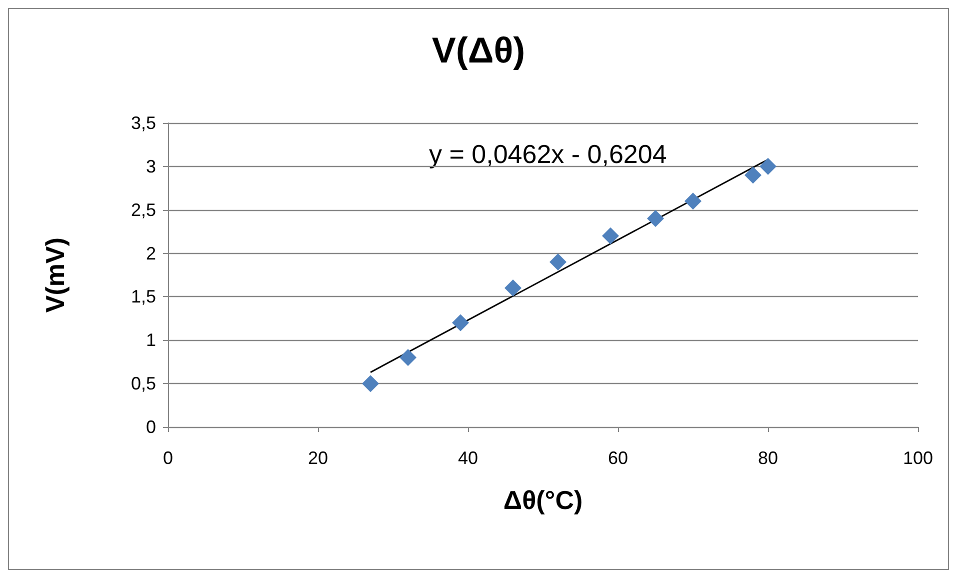 Image resolution: width=957 pixels, height=578 pixels. What do you see at coordinates (479, 50) in the screenshot?
I see `chart-title: V(Δθ)` at bounding box center [479, 50].